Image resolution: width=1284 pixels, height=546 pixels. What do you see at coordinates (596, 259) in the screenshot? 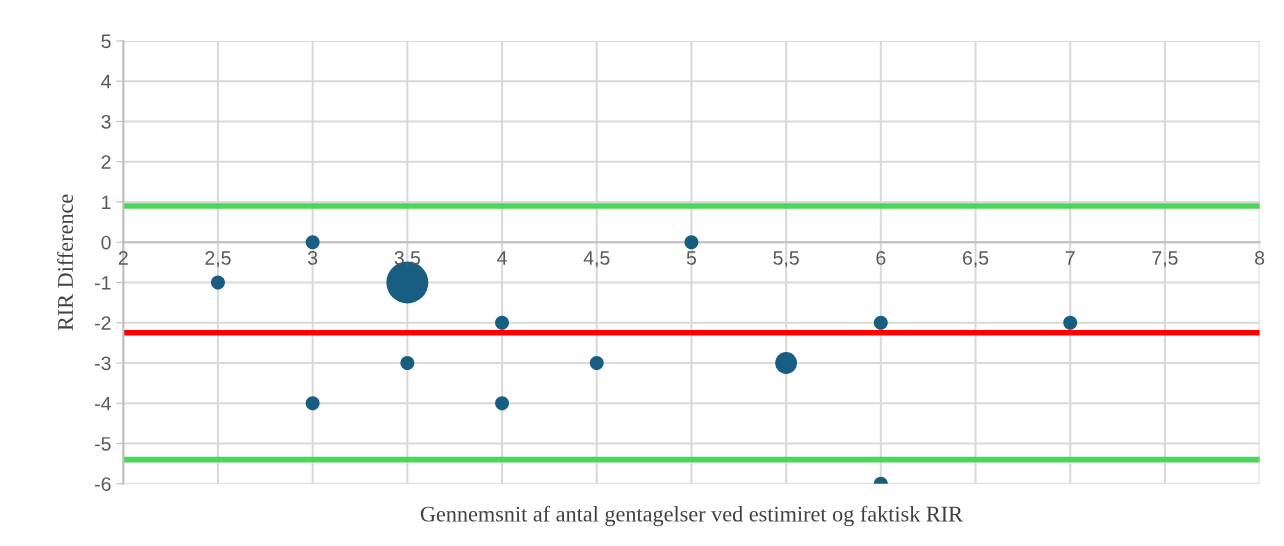
I see `x-tick-label: 4,5` at bounding box center [596, 259].